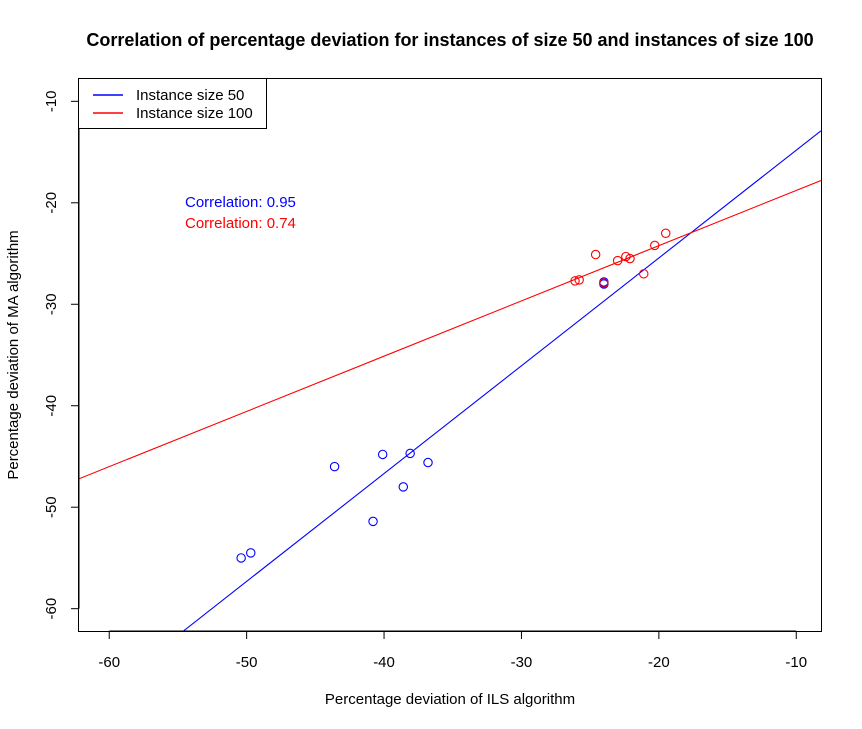  Describe the element at coordinates (240, 202) in the screenshot. I see `correlation-label-size-50: Correlation: 0.95` at that location.